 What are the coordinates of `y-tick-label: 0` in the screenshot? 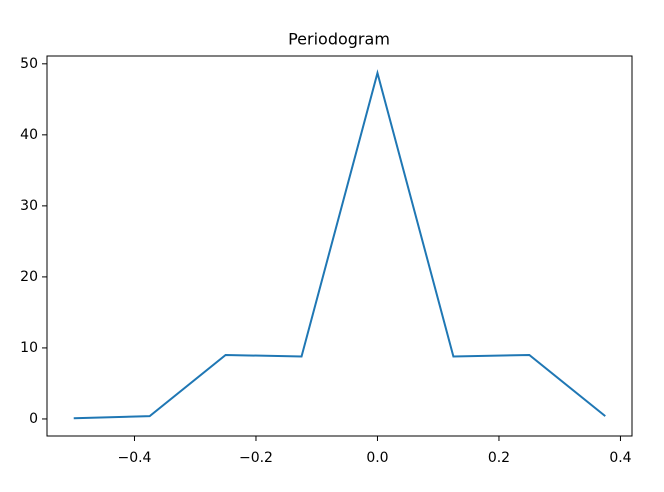 It's located at (33, 419).